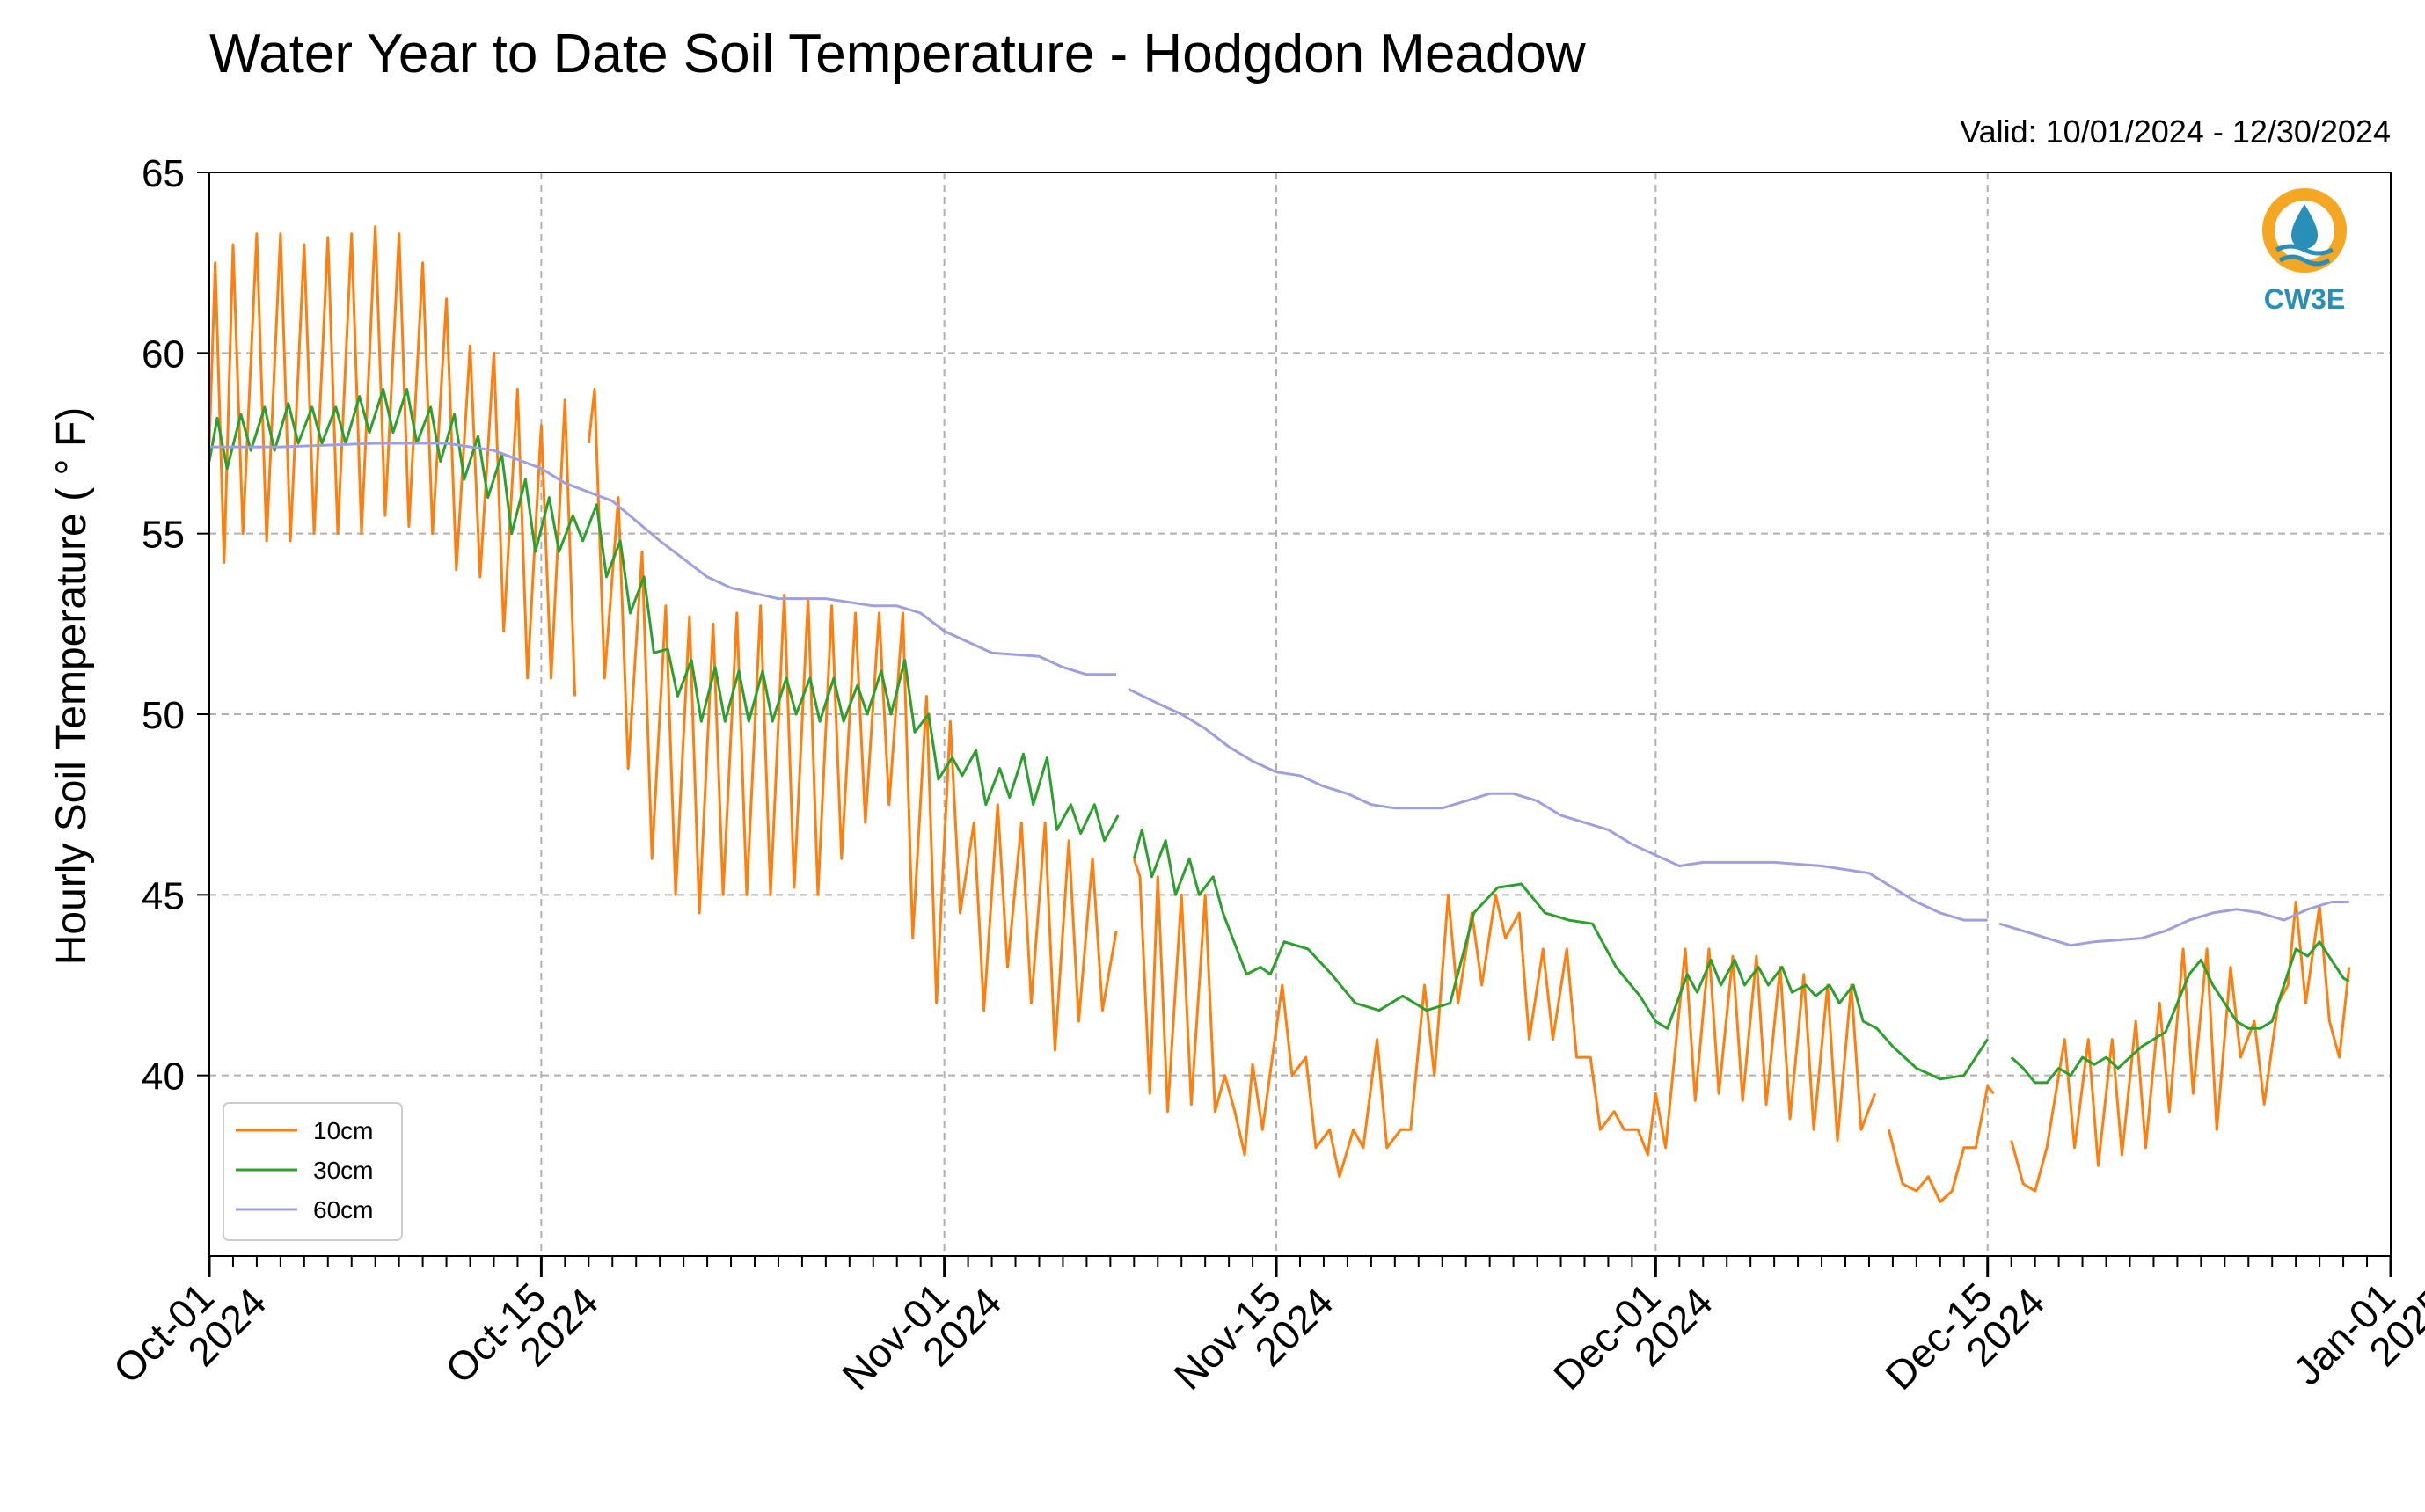 Image resolution: width=2425 pixels, height=1512 pixels. I want to click on logo-text: CW3E, so click(2304, 299).